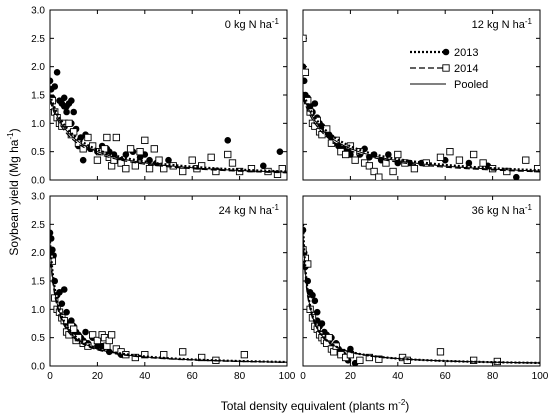 This screenshot has height=419, width=550. What do you see at coordinates (246, 211) in the screenshot?
I see `panel-label-main: 24 kg N ha` at bounding box center [246, 211].